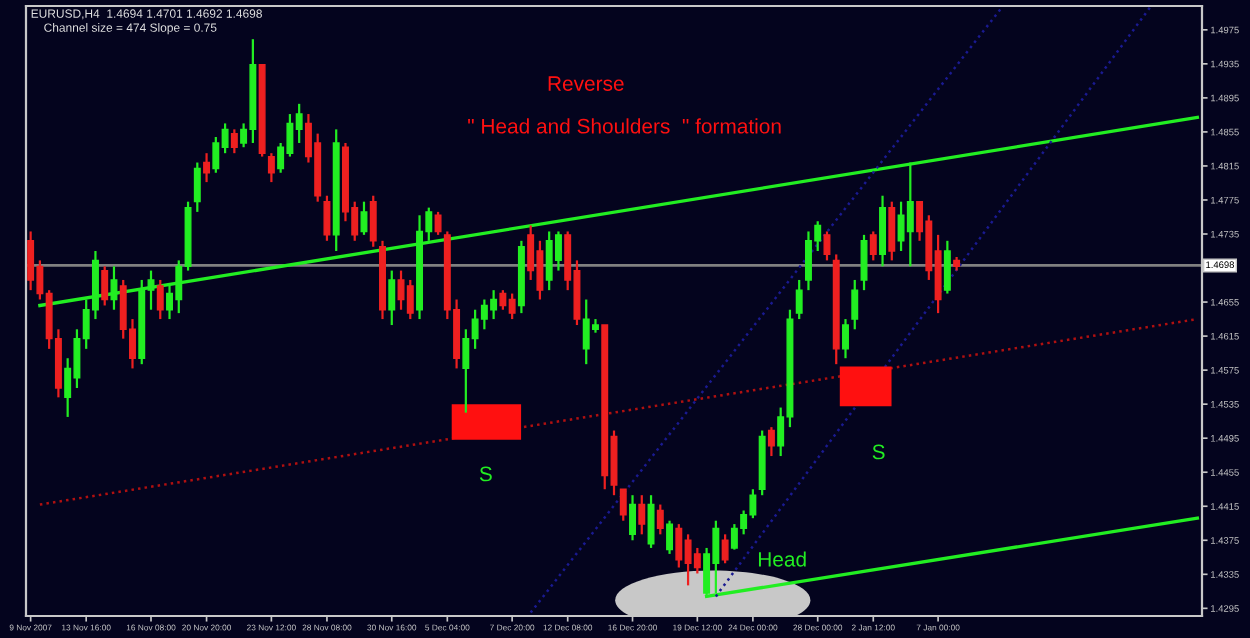 This screenshot has height=638, width=1250. Describe the element at coordinates (586, 83) in the screenshot. I see `annotation: Reverse` at that location.